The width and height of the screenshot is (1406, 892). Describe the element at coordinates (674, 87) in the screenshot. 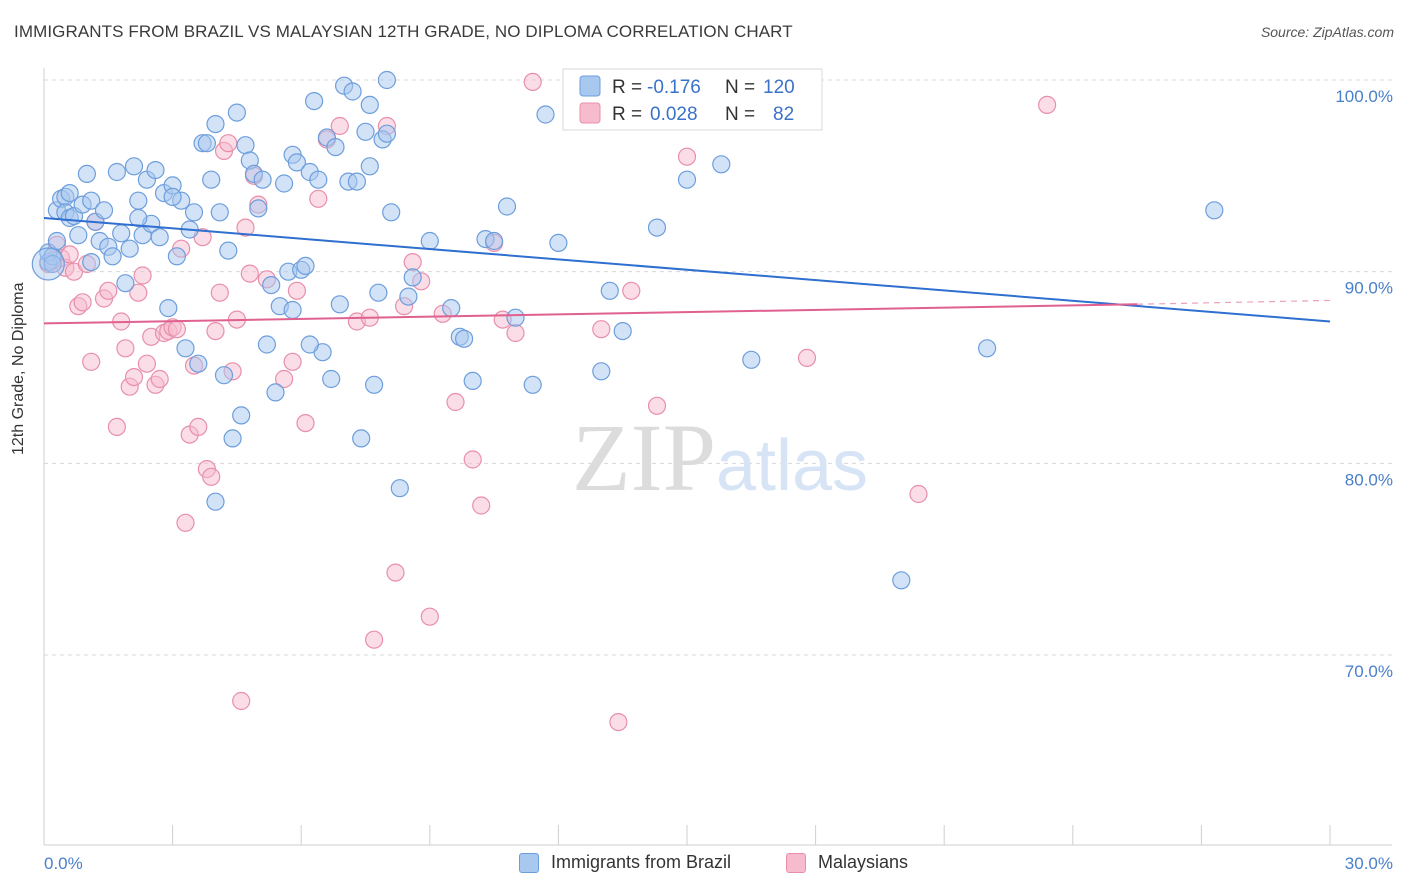

I see `legend-r-value-brazil: -0.176` at that location.